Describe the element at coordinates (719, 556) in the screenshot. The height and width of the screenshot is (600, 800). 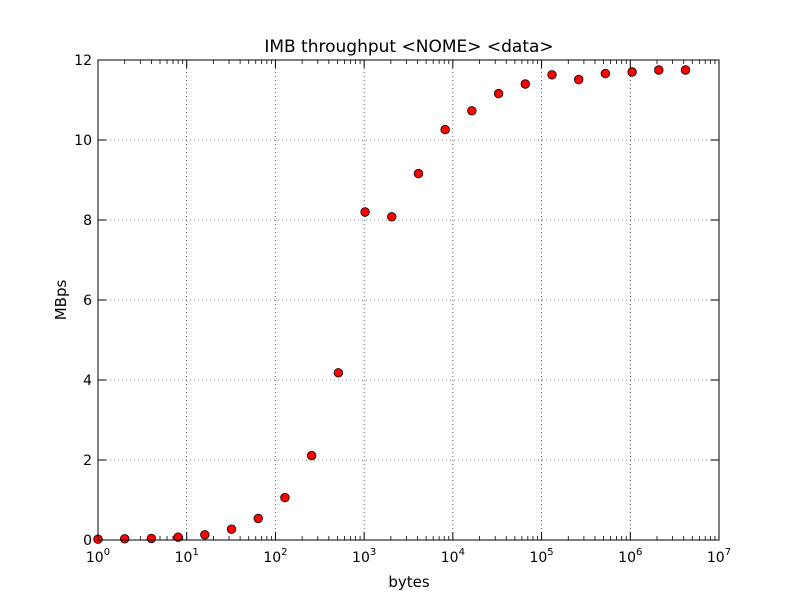
I see `x-tick-label: 10⁷` at that location.